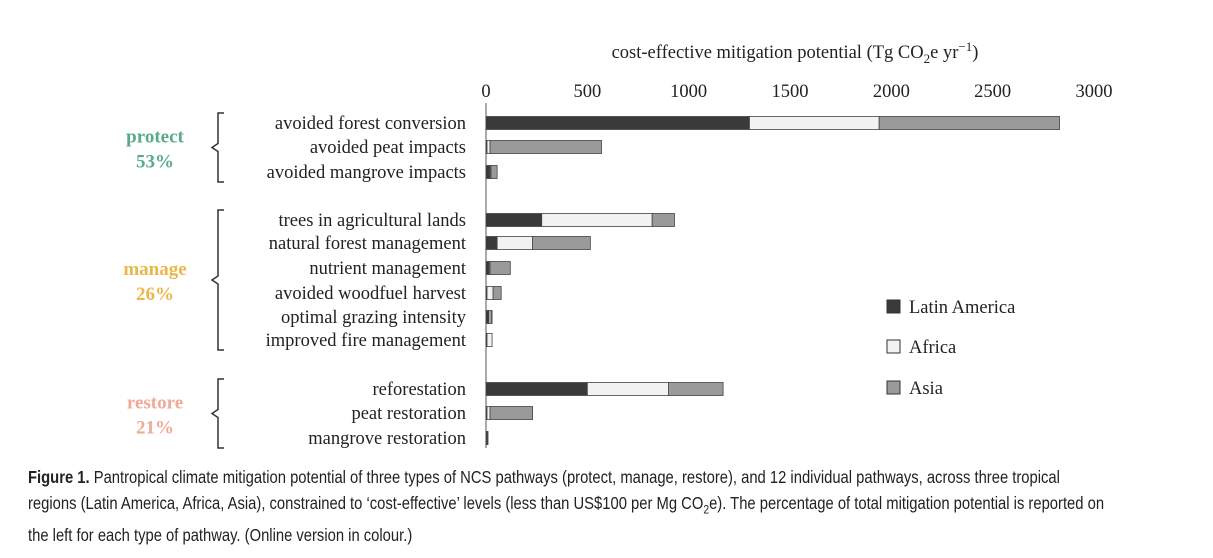 The image size is (1213, 558). What do you see at coordinates (155, 294) in the screenshot?
I see `group-percent: 26%` at bounding box center [155, 294].